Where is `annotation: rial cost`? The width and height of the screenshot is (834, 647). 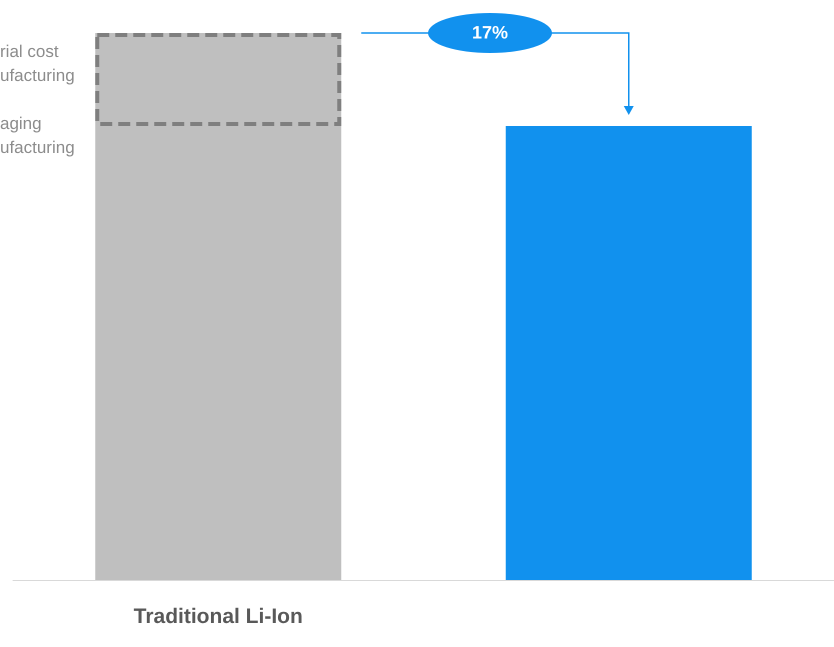 annotation: rial cost is located at coordinates (29, 52).